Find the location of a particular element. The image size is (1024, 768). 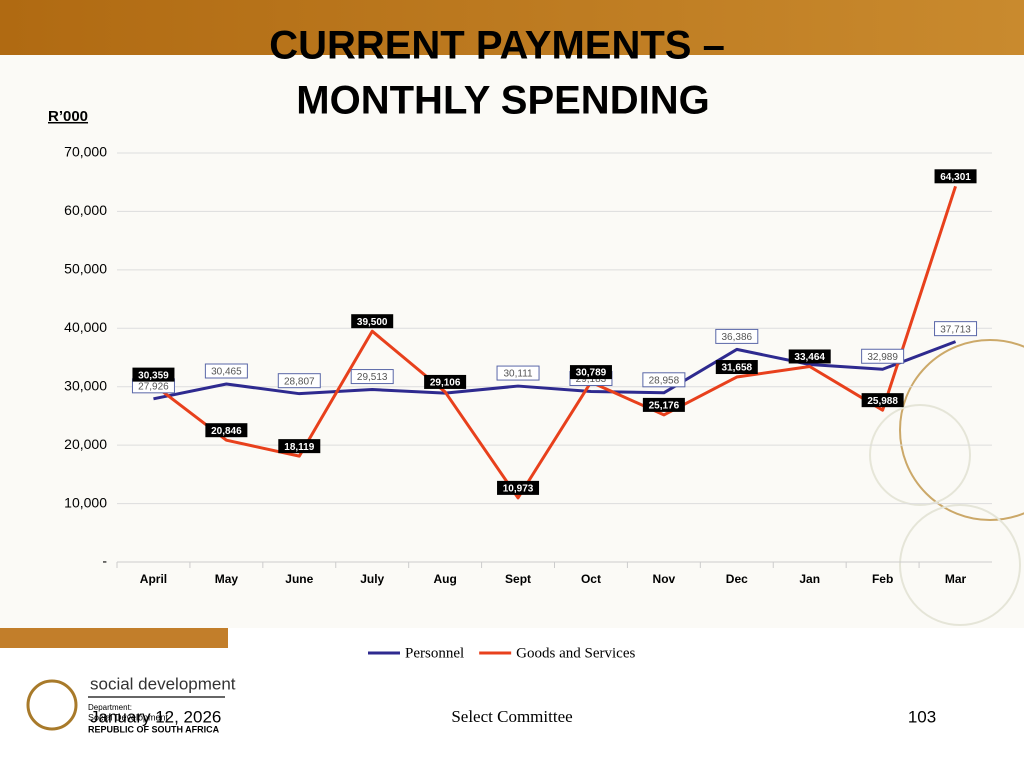

x-tick-label: Oct is located at coordinates (591, 579).